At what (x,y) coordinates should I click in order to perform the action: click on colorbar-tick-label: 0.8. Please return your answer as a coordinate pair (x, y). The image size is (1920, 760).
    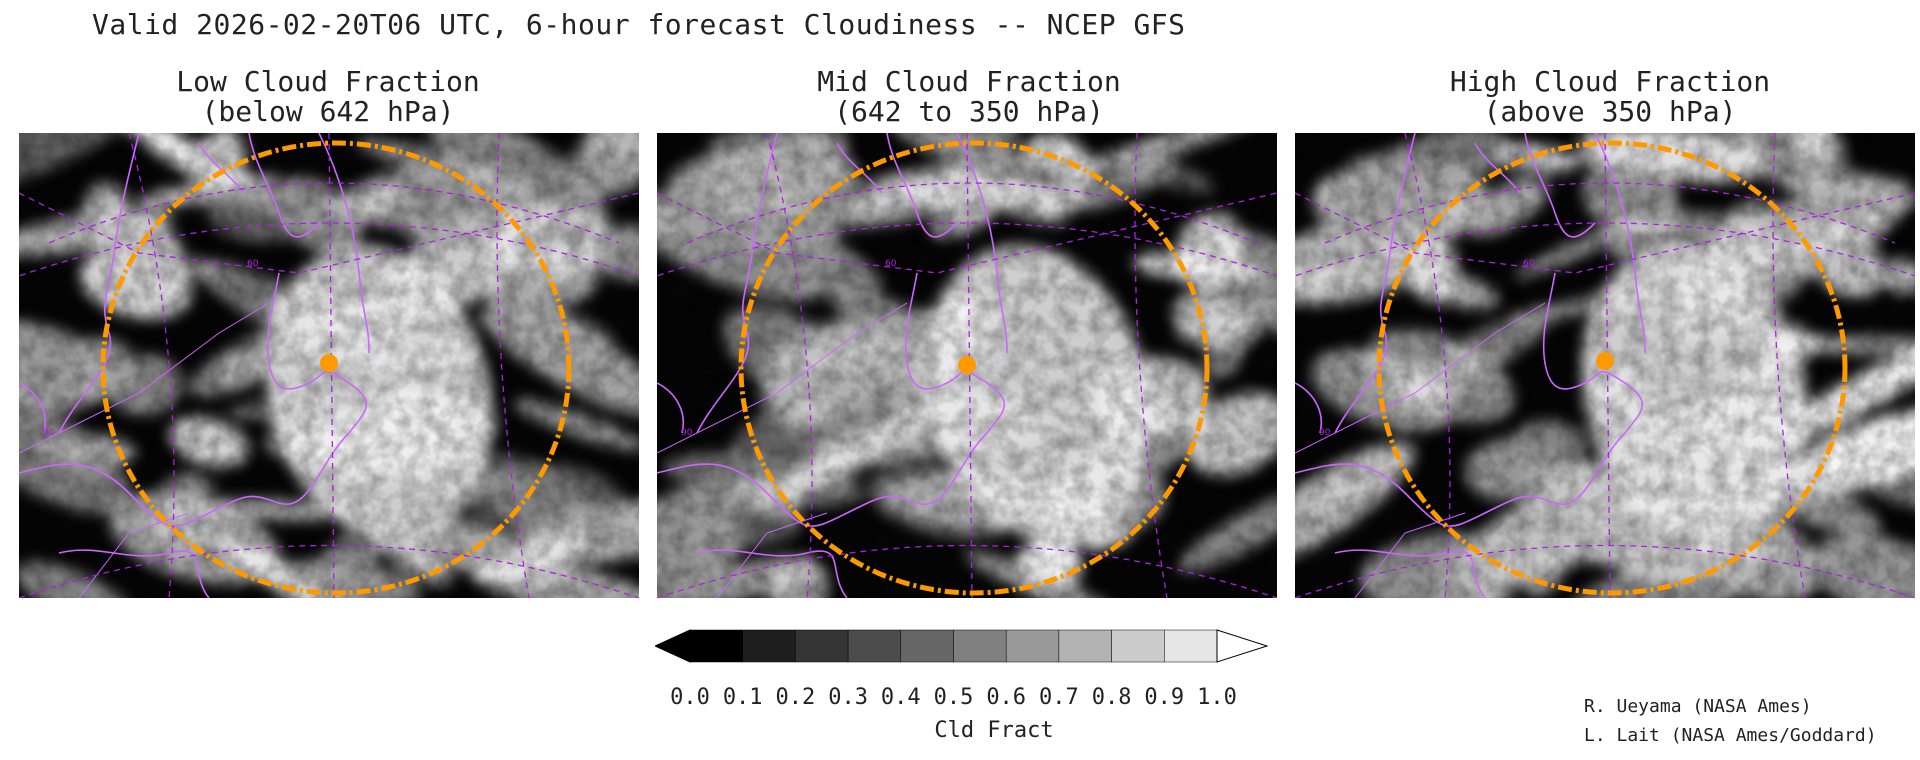
    Looking at the image, I should click on (1111, 697).